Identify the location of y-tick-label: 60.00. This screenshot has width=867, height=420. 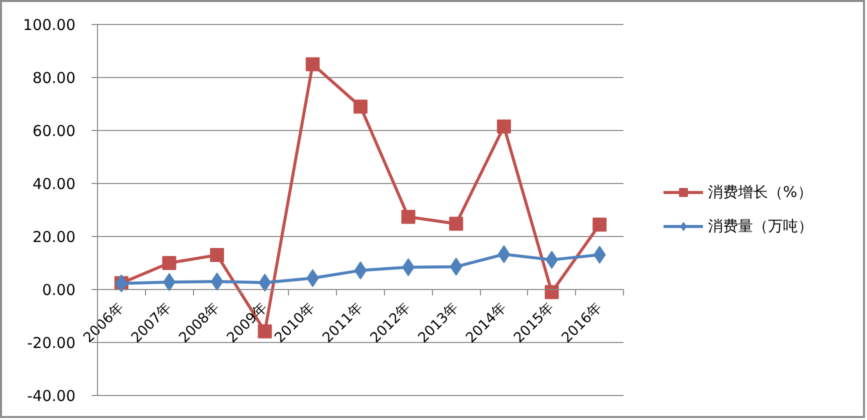
(54, 131).